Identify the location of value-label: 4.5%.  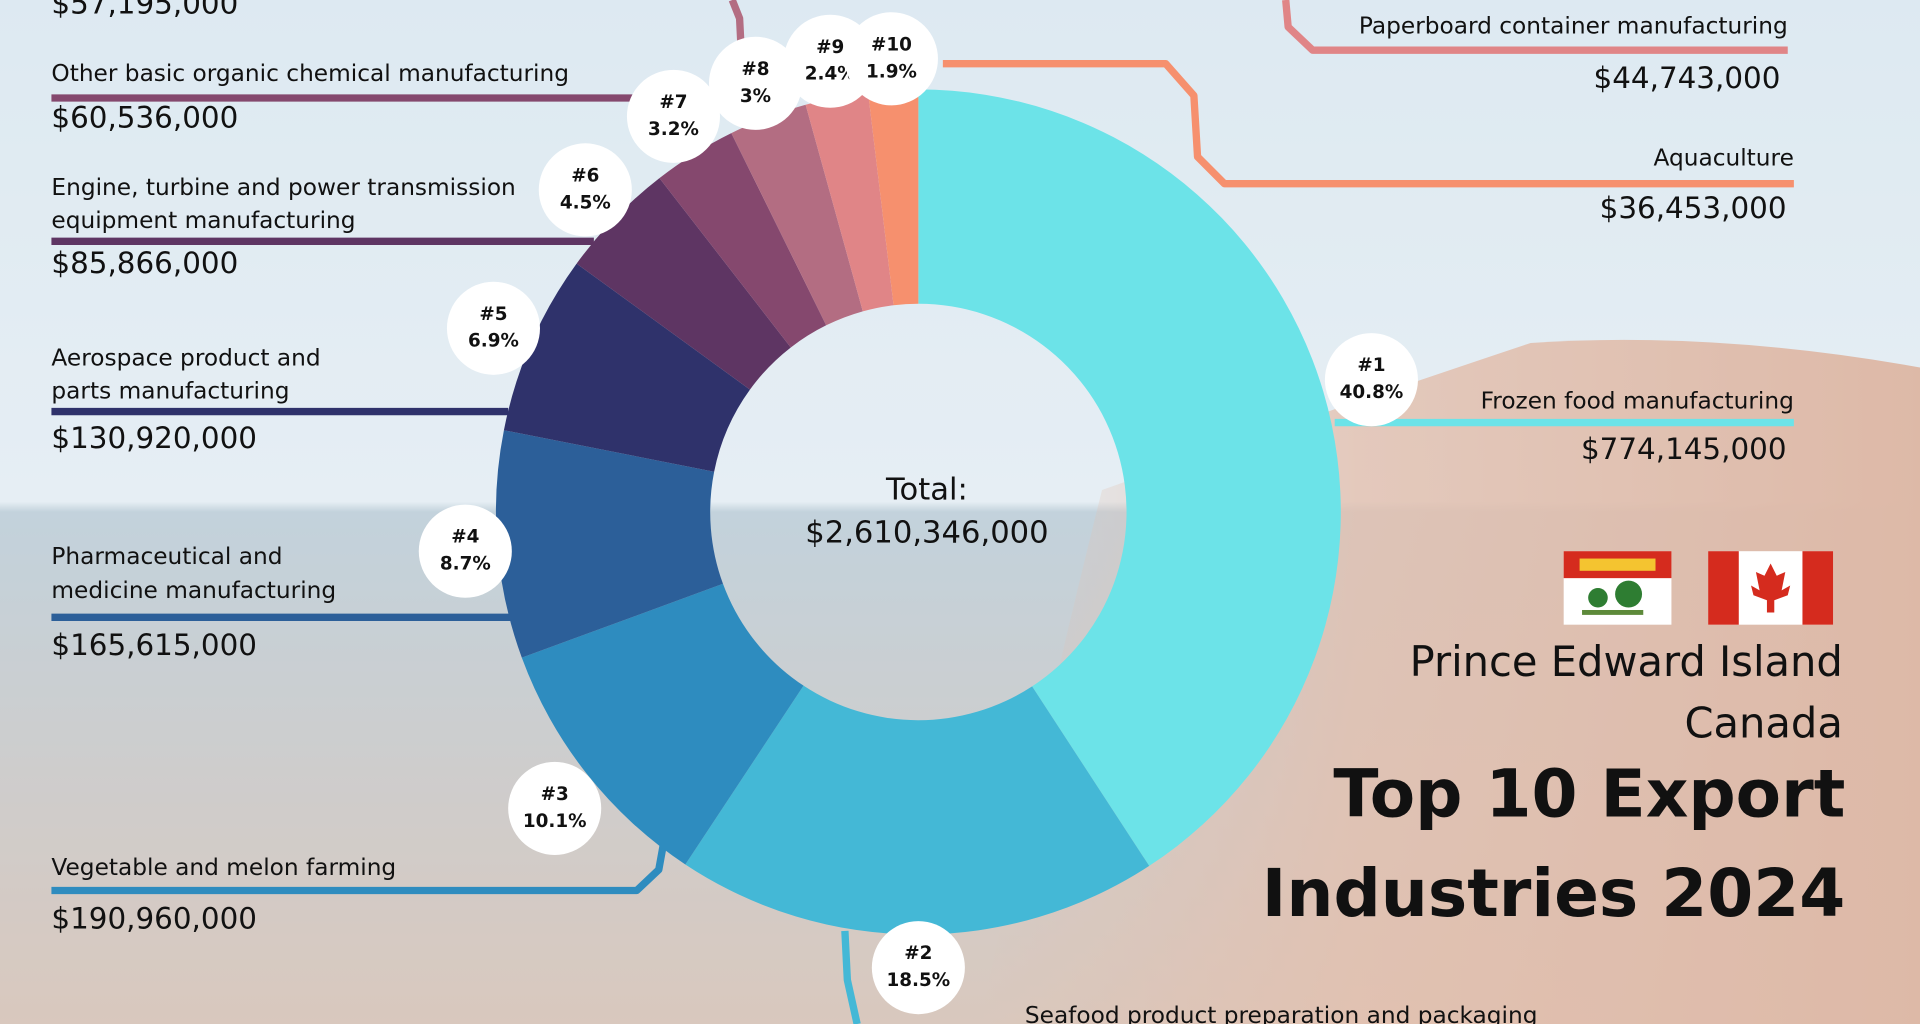
(585, 202).